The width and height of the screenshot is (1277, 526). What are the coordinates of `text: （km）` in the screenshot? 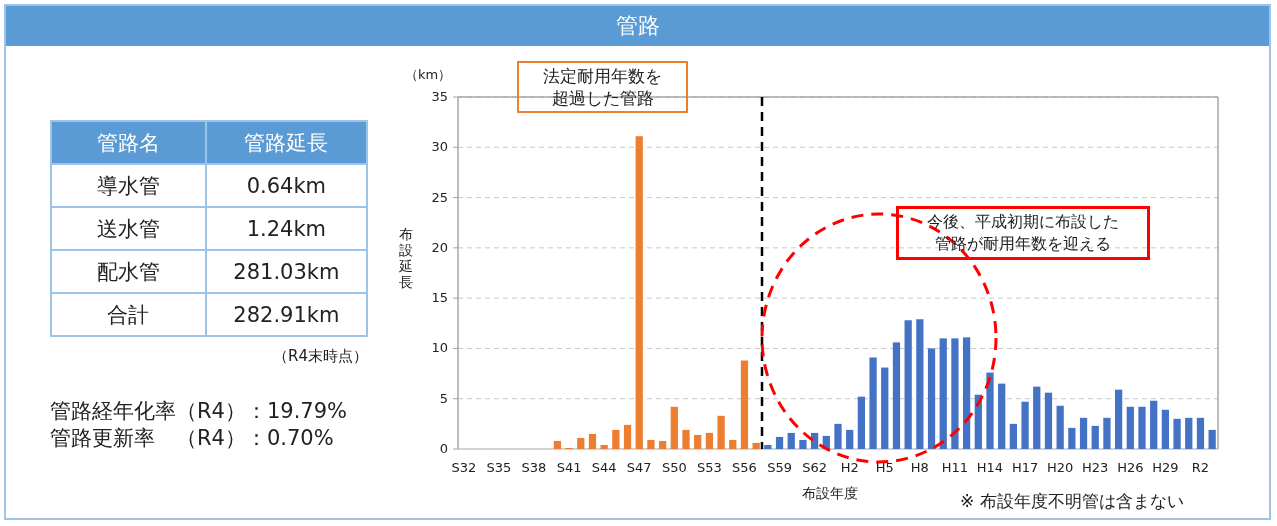 It's located at (428, 75).